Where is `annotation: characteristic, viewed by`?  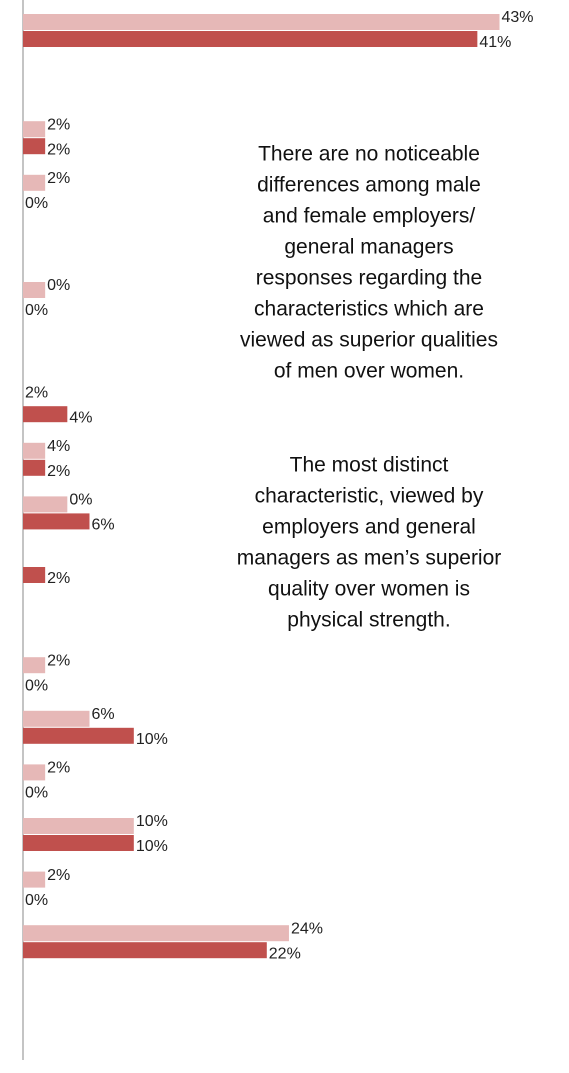 annotation: characteristic, viewed by is located at coordinates (369, 496).